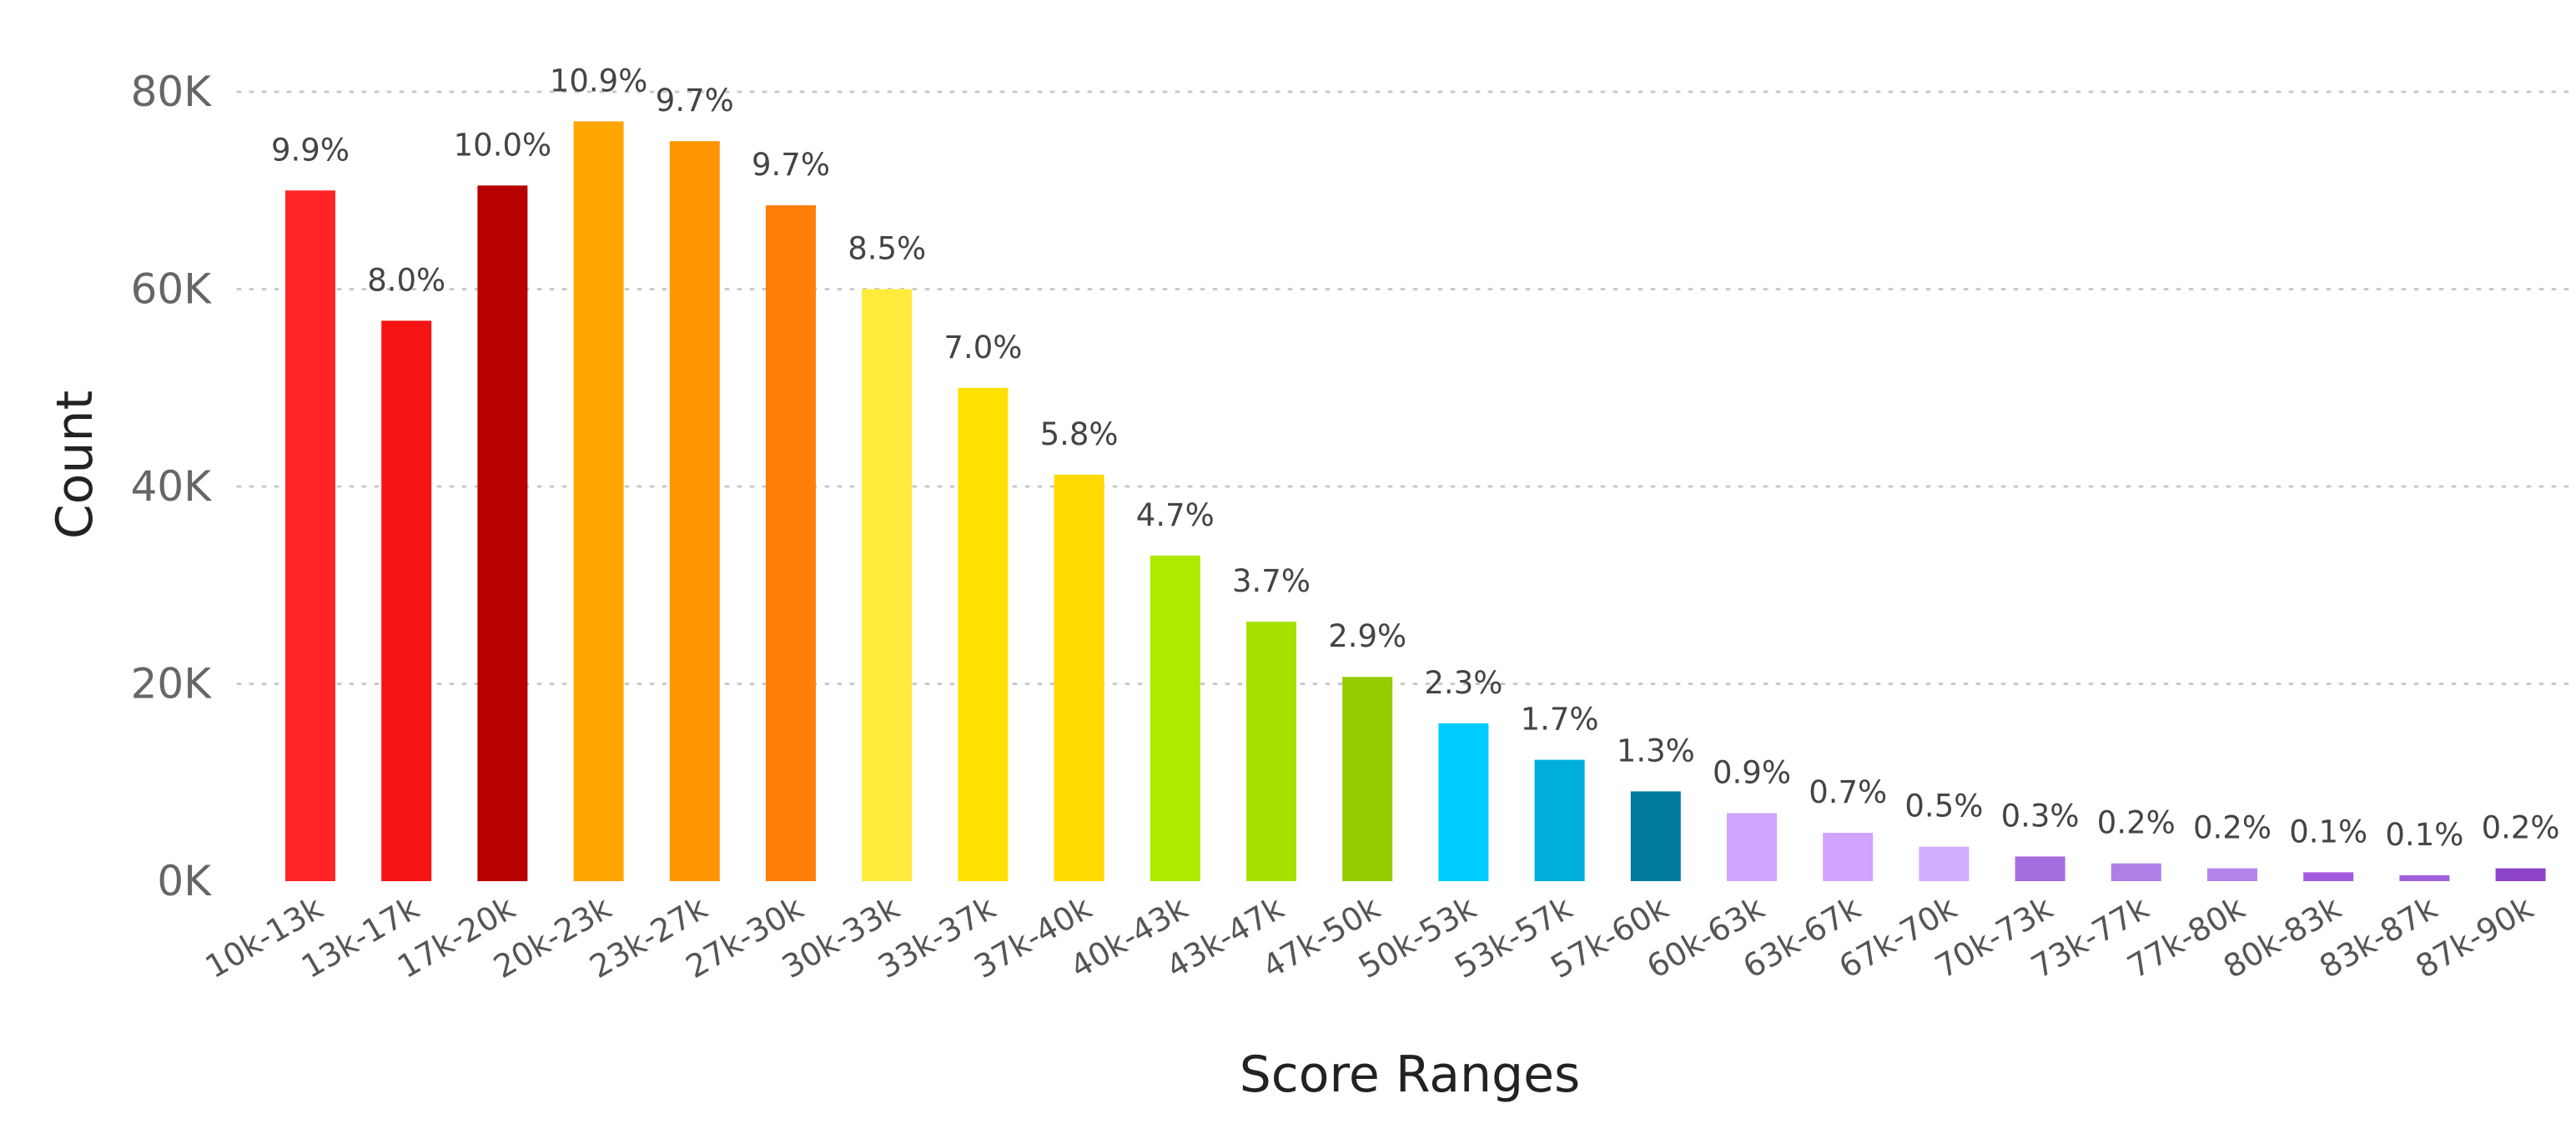 The height and width of the screenshot is (1134, 2576). Describe the element at coordinates (2232, 828) in the screenshot. I see `data-label-77k-80k: 0.2%` at that location.